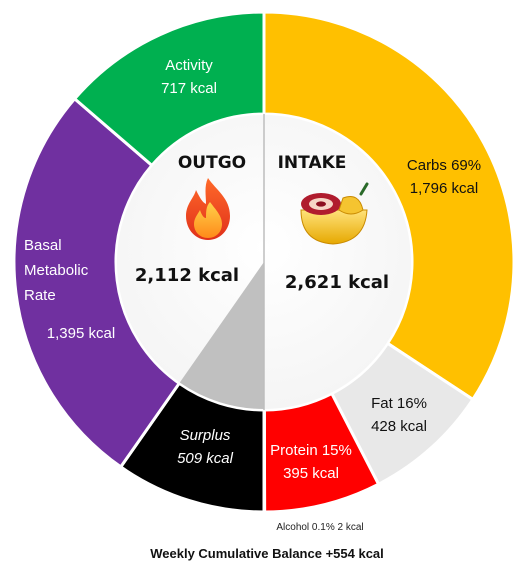 Image resolution: width=528 pixels, height=572 pixels. Describe the element at coordinates (221, 335) in the screenshot. I see `inner-surplus-wedge` at that location.